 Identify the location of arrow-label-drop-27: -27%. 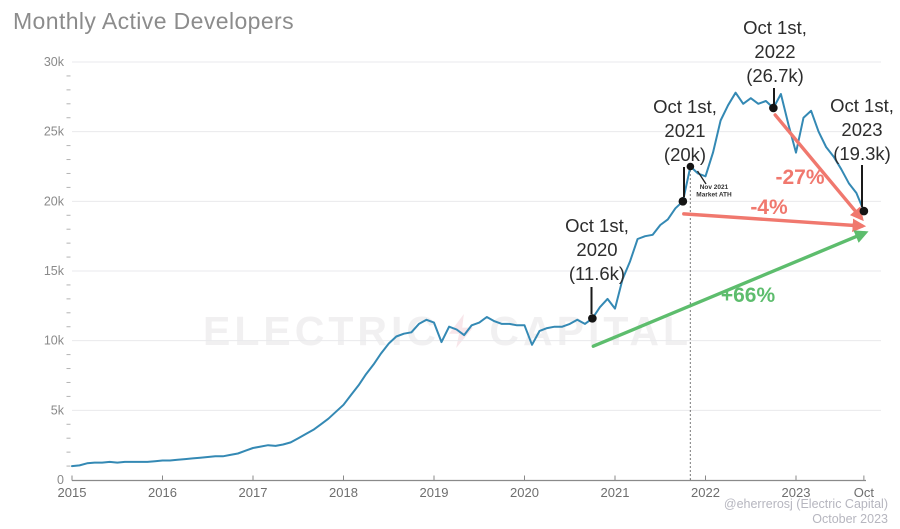
(799, 177).